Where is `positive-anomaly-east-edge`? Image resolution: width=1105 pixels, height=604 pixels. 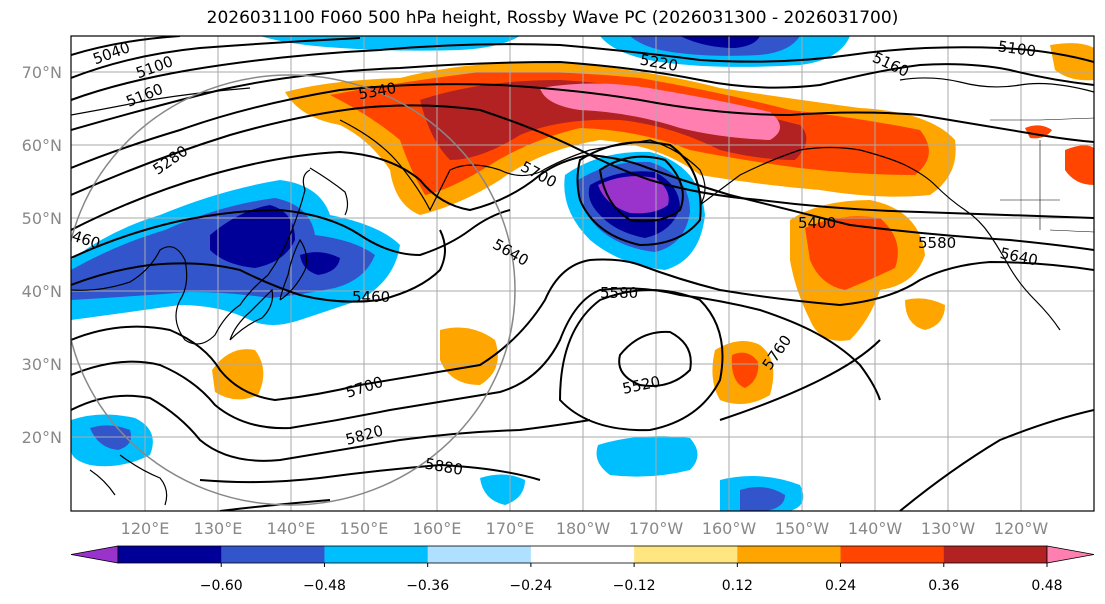
positive-anomaly-east-edge is located at coordinates (1079, 165).